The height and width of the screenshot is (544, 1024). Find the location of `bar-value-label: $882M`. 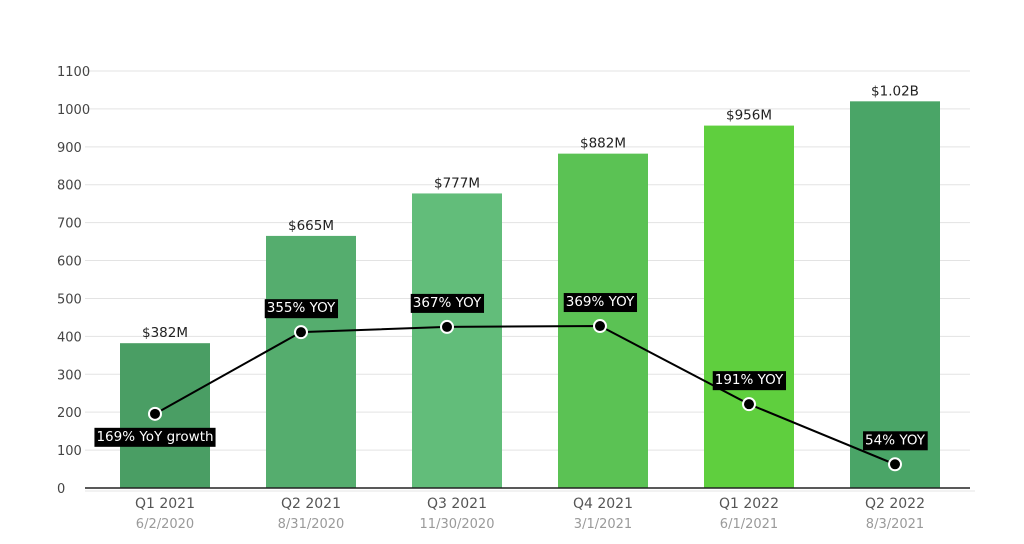

bar-value-label: $882M is located at coordinates (603, 144).